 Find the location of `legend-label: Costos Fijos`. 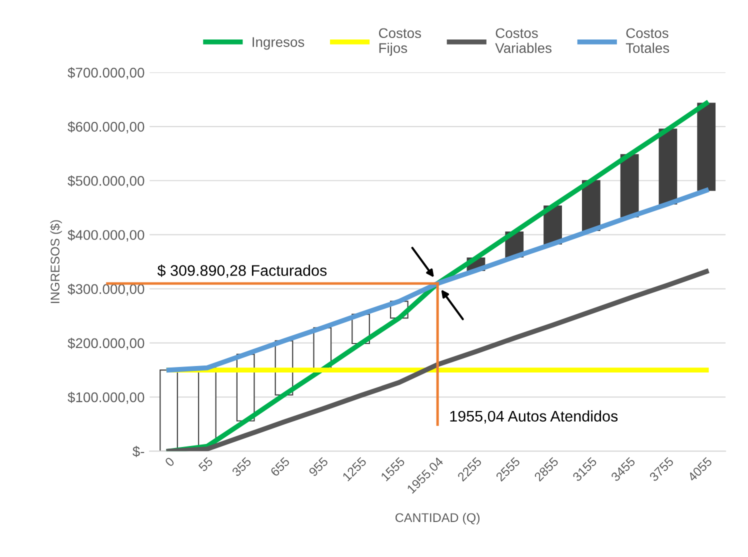

legend-label: Costos Fijos is located at coordinates (399, 42).